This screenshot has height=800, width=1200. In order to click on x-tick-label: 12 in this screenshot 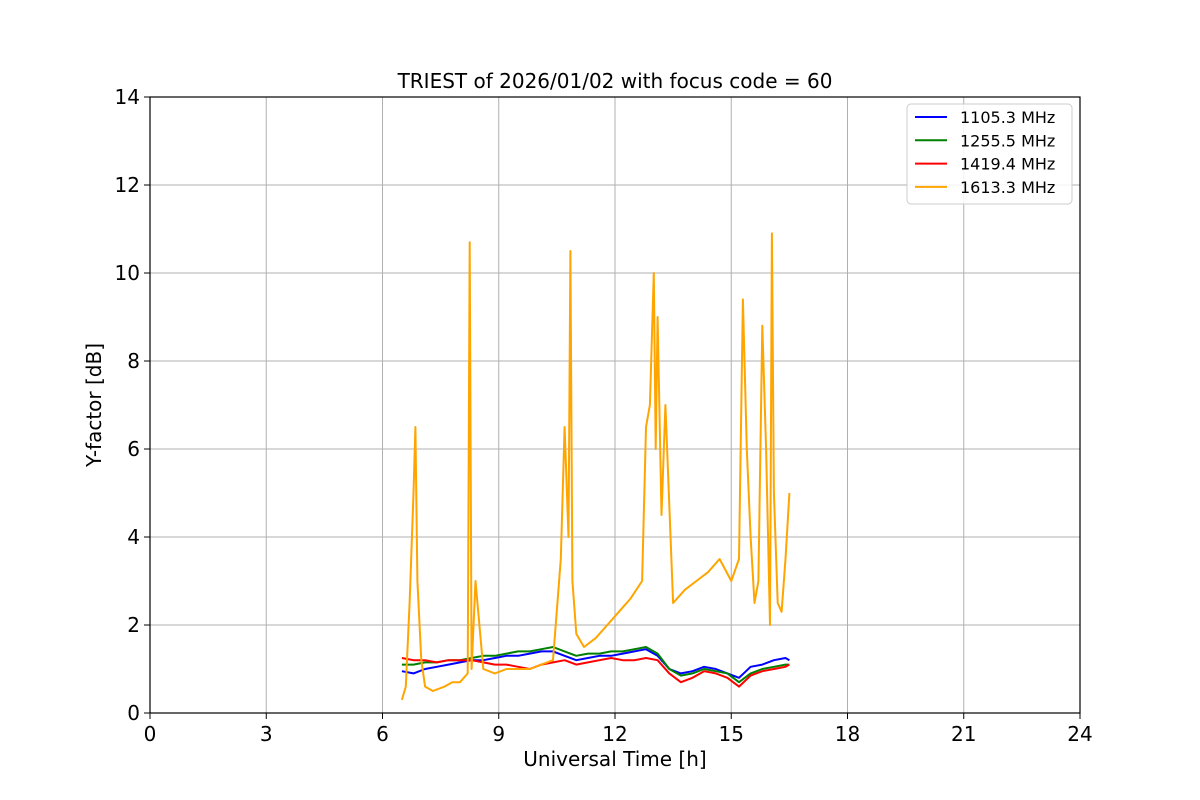, I will do `click(614, 734)`.